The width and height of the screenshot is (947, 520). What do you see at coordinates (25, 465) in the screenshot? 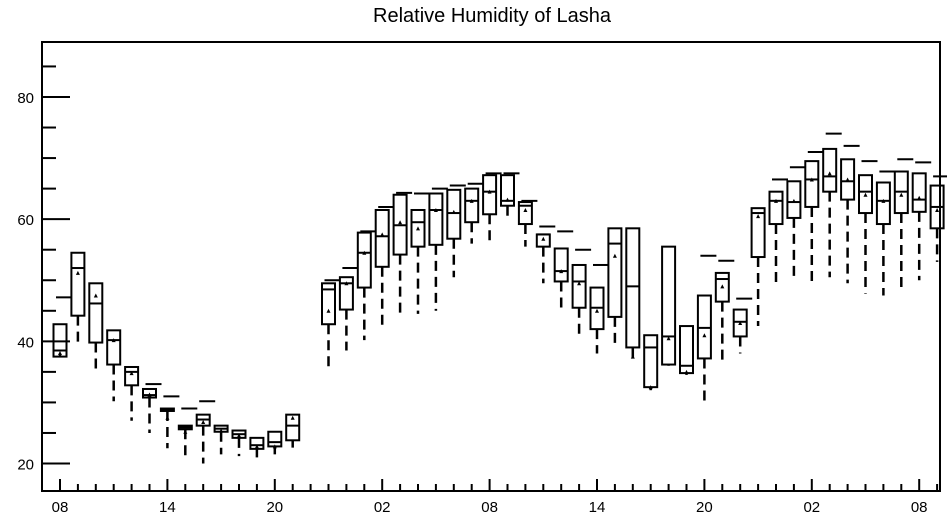
I see `y-tick-label: 20` at bounding box center [25, 465].